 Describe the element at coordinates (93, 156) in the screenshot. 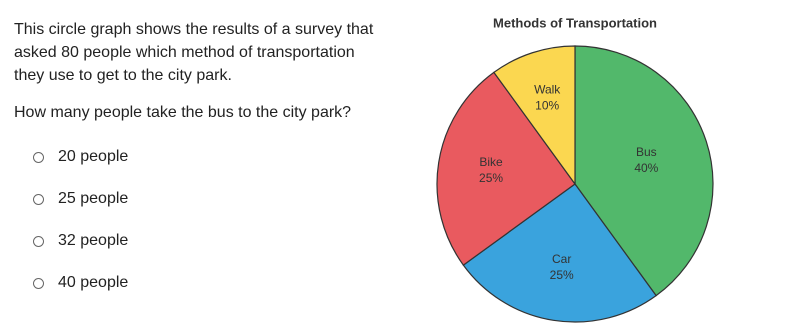

I see `option-label: 20 people` at that location.